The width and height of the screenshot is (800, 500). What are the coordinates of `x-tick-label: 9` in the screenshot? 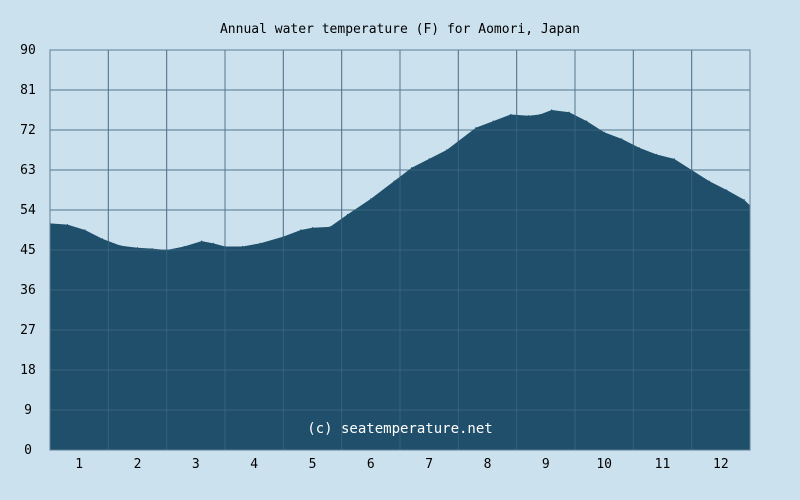 It's located at (546, 464).